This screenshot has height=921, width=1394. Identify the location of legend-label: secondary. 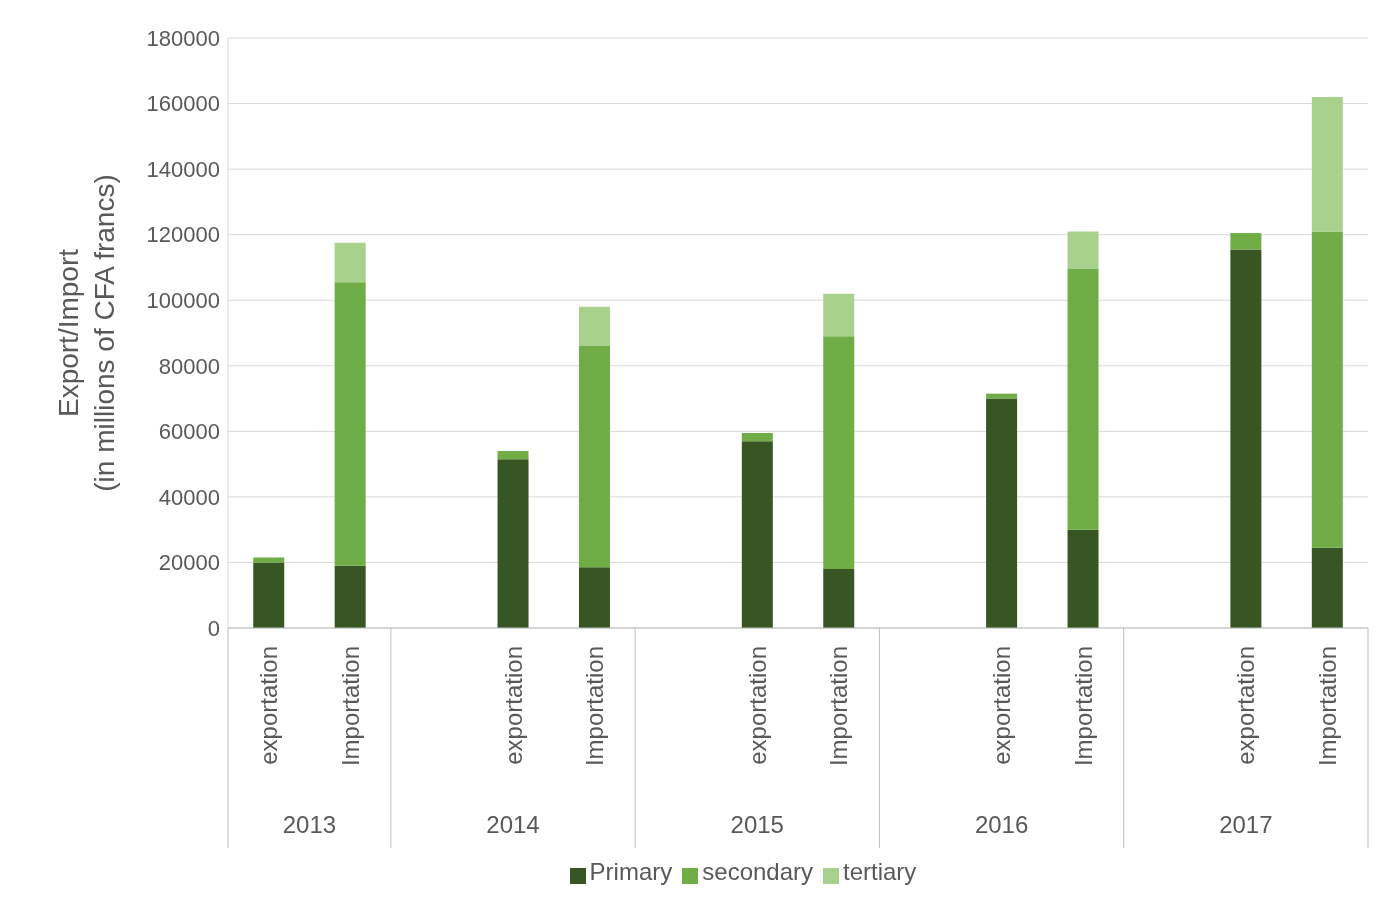
(758, 871).